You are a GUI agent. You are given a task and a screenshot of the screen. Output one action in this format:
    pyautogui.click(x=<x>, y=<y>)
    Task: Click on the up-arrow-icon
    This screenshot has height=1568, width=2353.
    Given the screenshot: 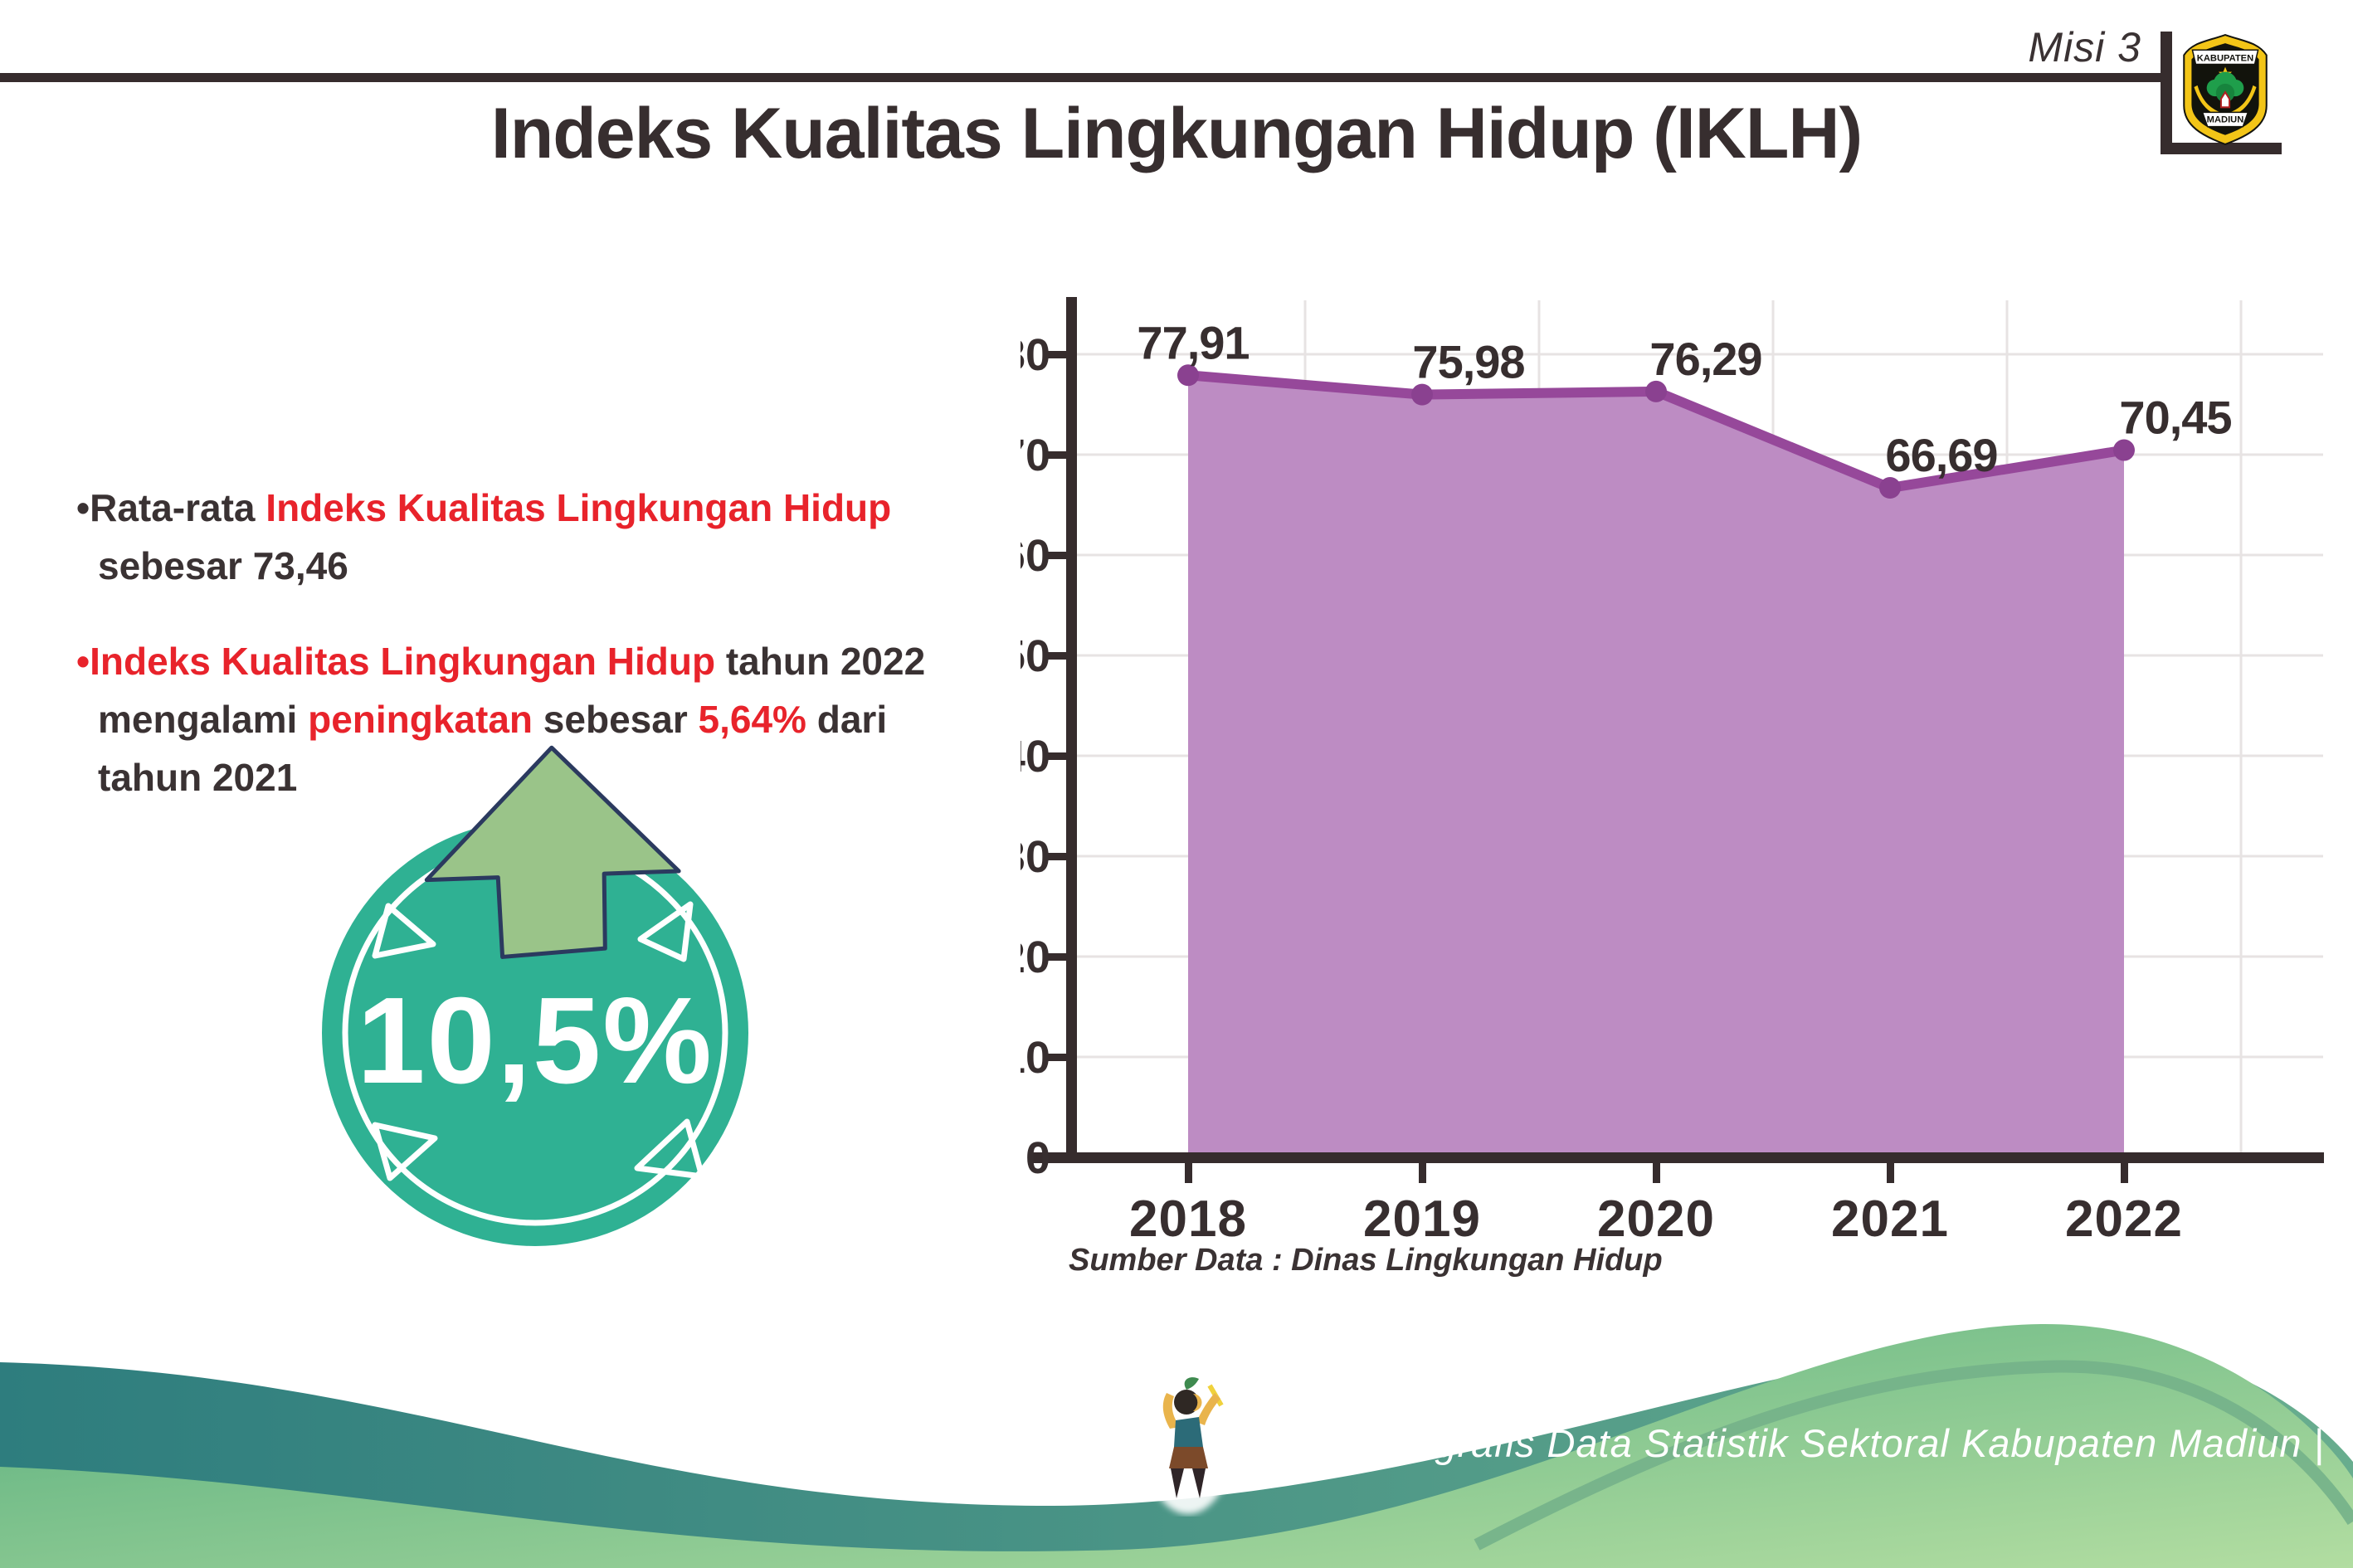 What is the action you would take?
    pyautogui.click(x=552, y=852)
    